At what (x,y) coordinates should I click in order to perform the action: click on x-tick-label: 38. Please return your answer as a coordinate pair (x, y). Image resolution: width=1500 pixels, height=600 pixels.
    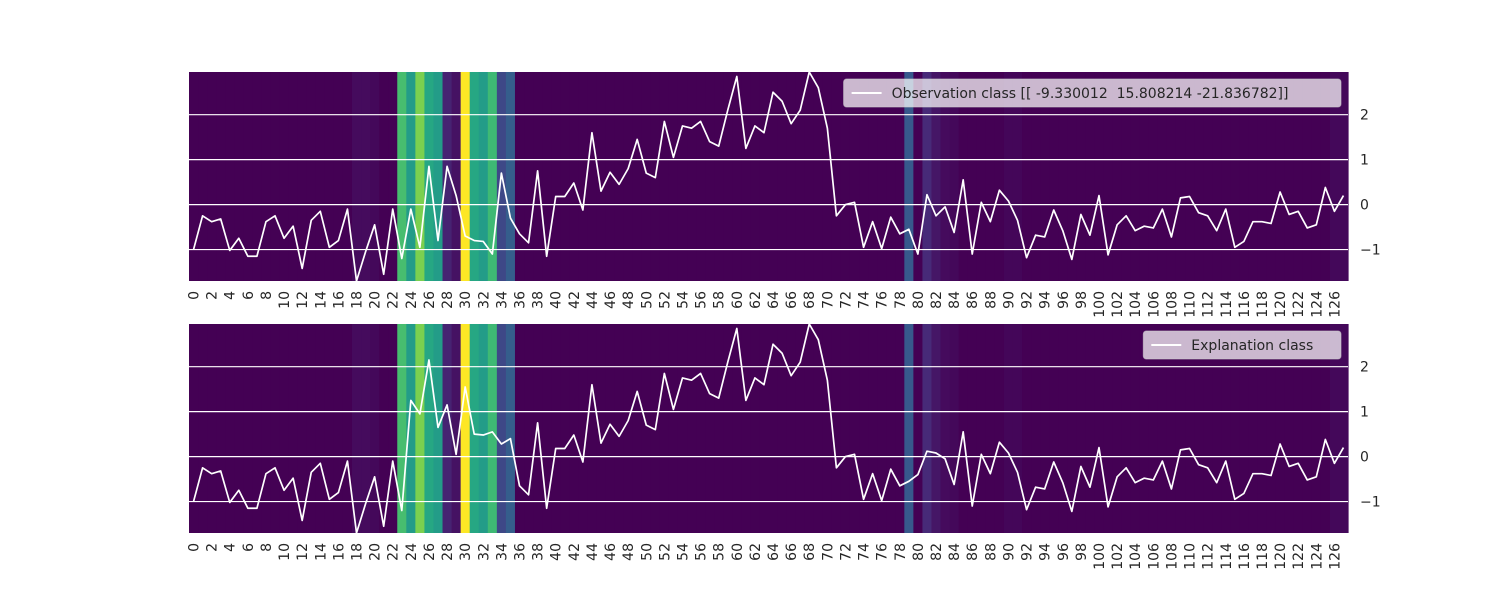
    Looking at the image, I should click on (539, 552).